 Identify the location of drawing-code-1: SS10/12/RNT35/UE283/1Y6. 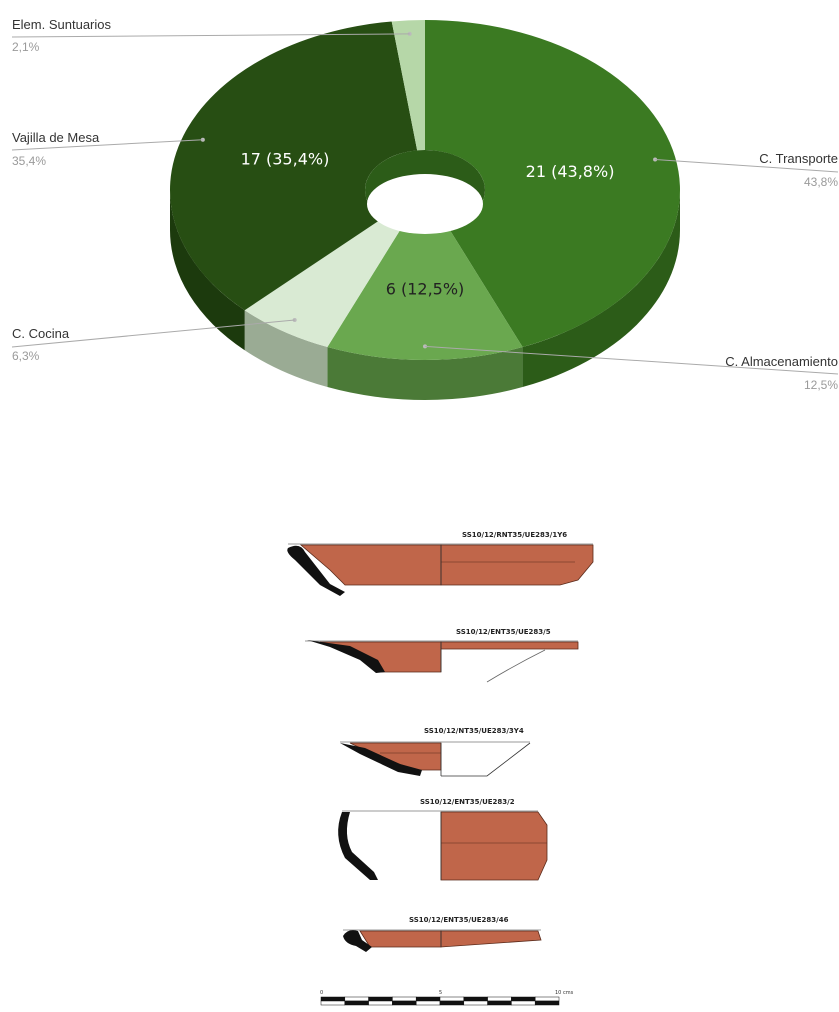
(514, 535).